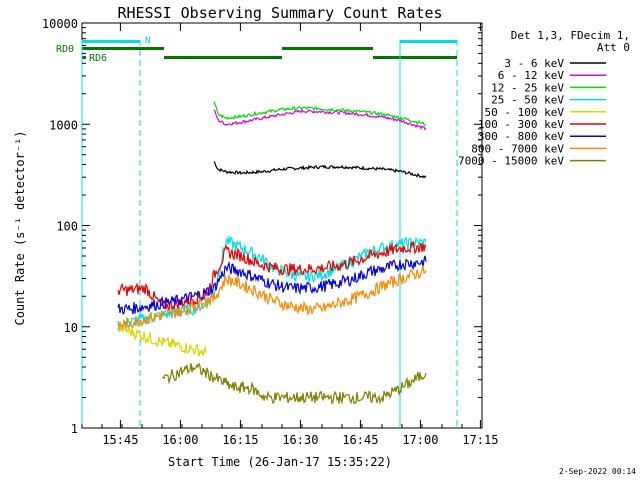 The height and width of the screenshot is (480, 640). What do you see at coordinates (360, 440) in the screenshot?
I see `x-tick-label-5: 16:45` at bounding box center [360, 440].